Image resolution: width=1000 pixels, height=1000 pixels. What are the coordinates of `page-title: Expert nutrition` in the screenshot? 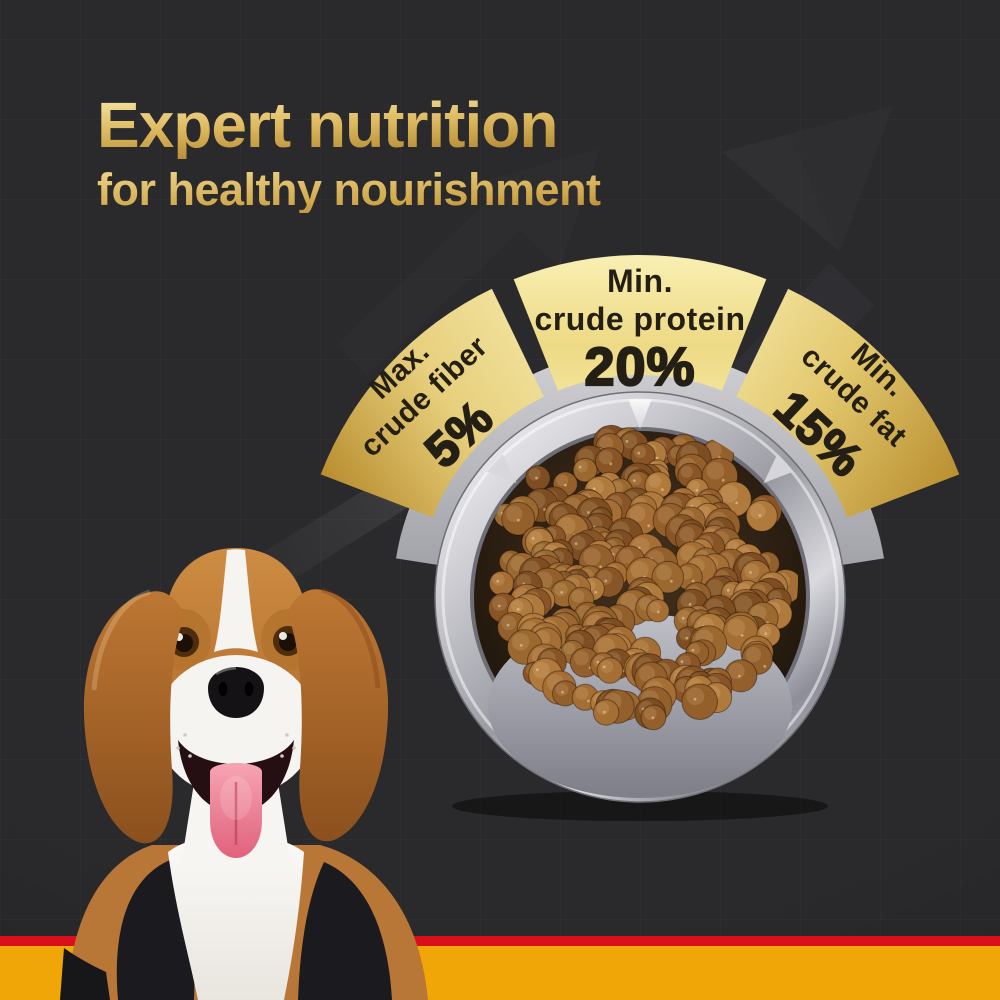 It's located at (349, 125).